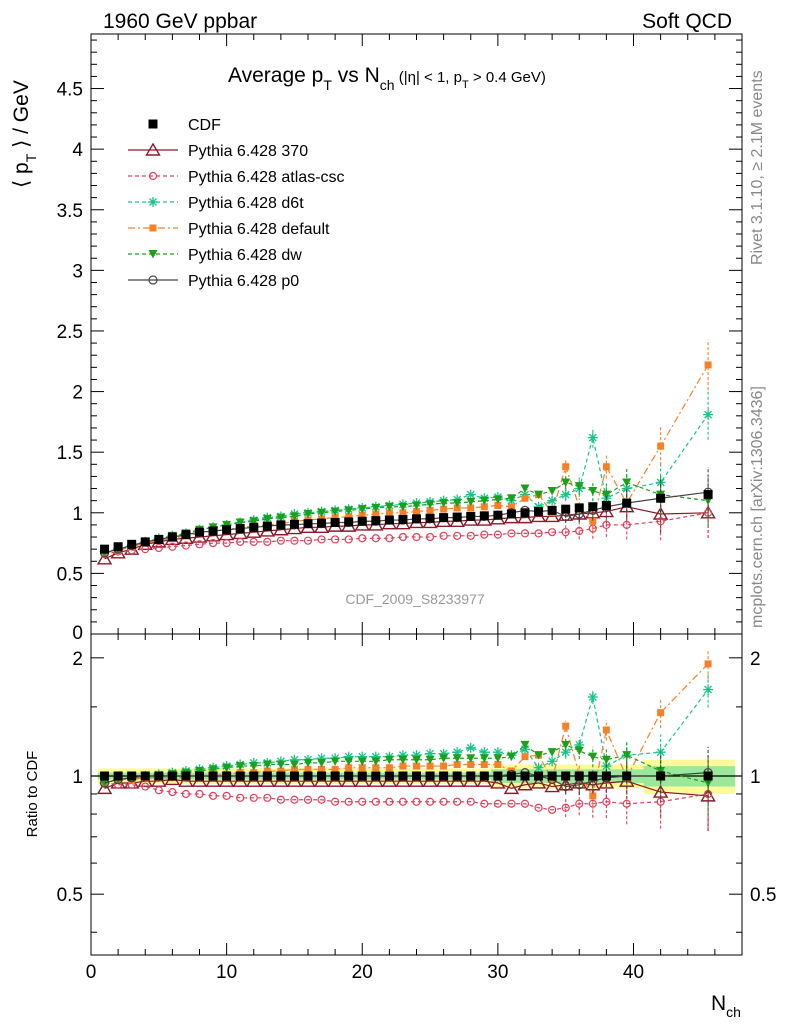 Image resolution: width=786 pixels, height=1029 pixels. I want to click on legend-entry-pythia-6-428-atlas-csc: Pythia 6.428 atlas-csc, so click(236, 177).